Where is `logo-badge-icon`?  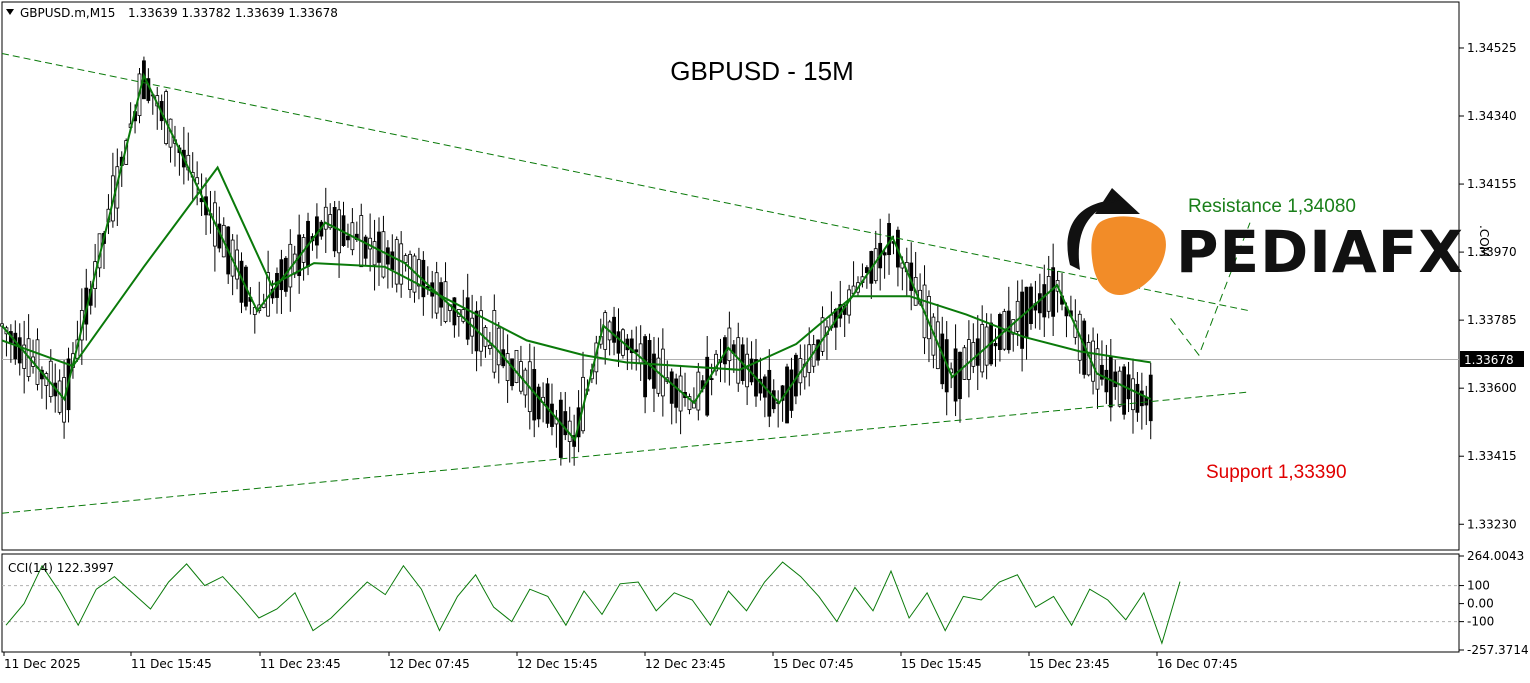 logo-badge-icon is located at coordinates (1128, 256).